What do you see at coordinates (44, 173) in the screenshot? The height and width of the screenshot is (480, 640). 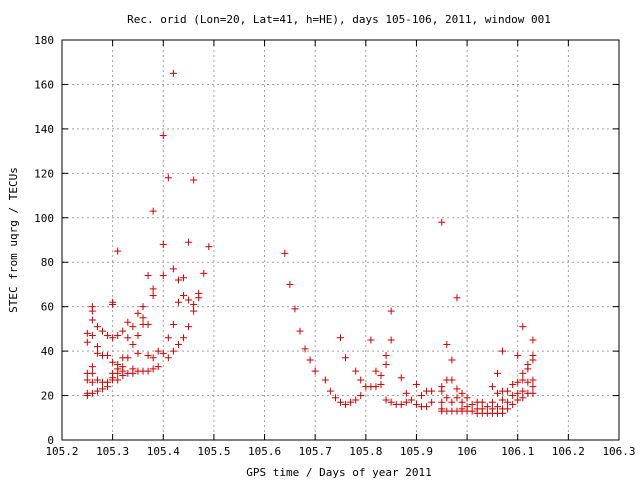 I see `y-tick-label: 120` at bounding box center [44, 173].